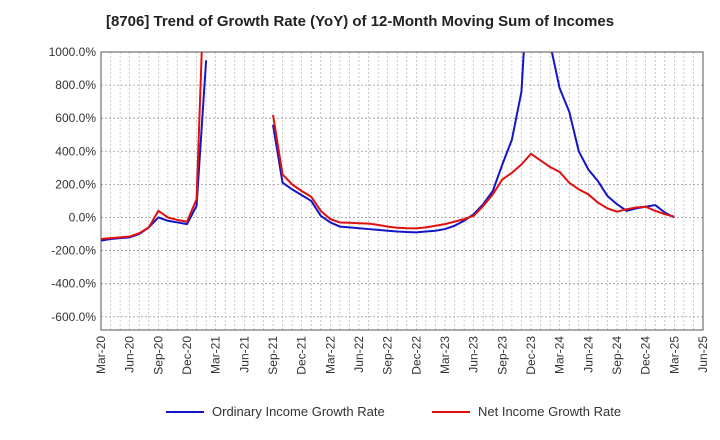  What do you see at coordinates (75, 85) in the screenshot?
I see `y-tick-label: 800.0%` at bounding box center [75, 85].